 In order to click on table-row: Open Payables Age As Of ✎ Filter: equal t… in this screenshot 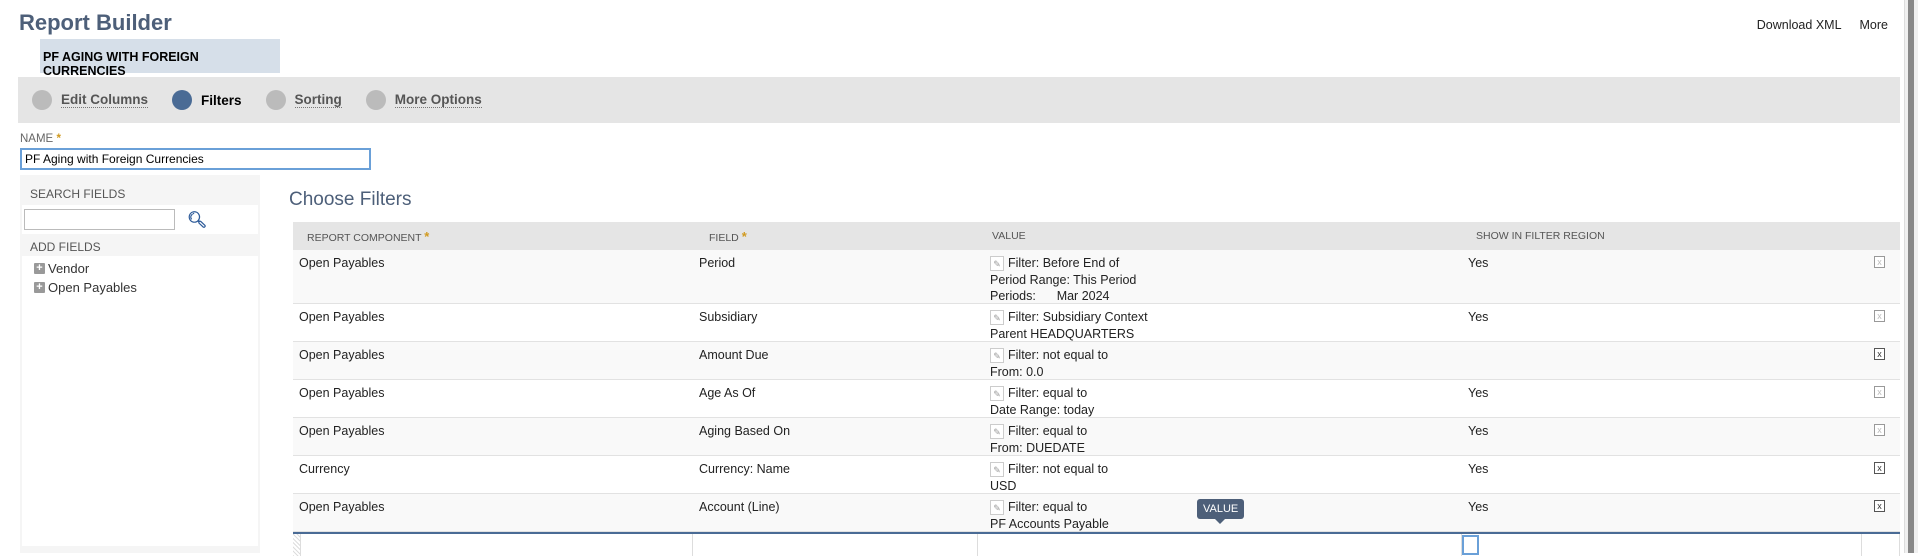, I will do `click(1096, 399)`.